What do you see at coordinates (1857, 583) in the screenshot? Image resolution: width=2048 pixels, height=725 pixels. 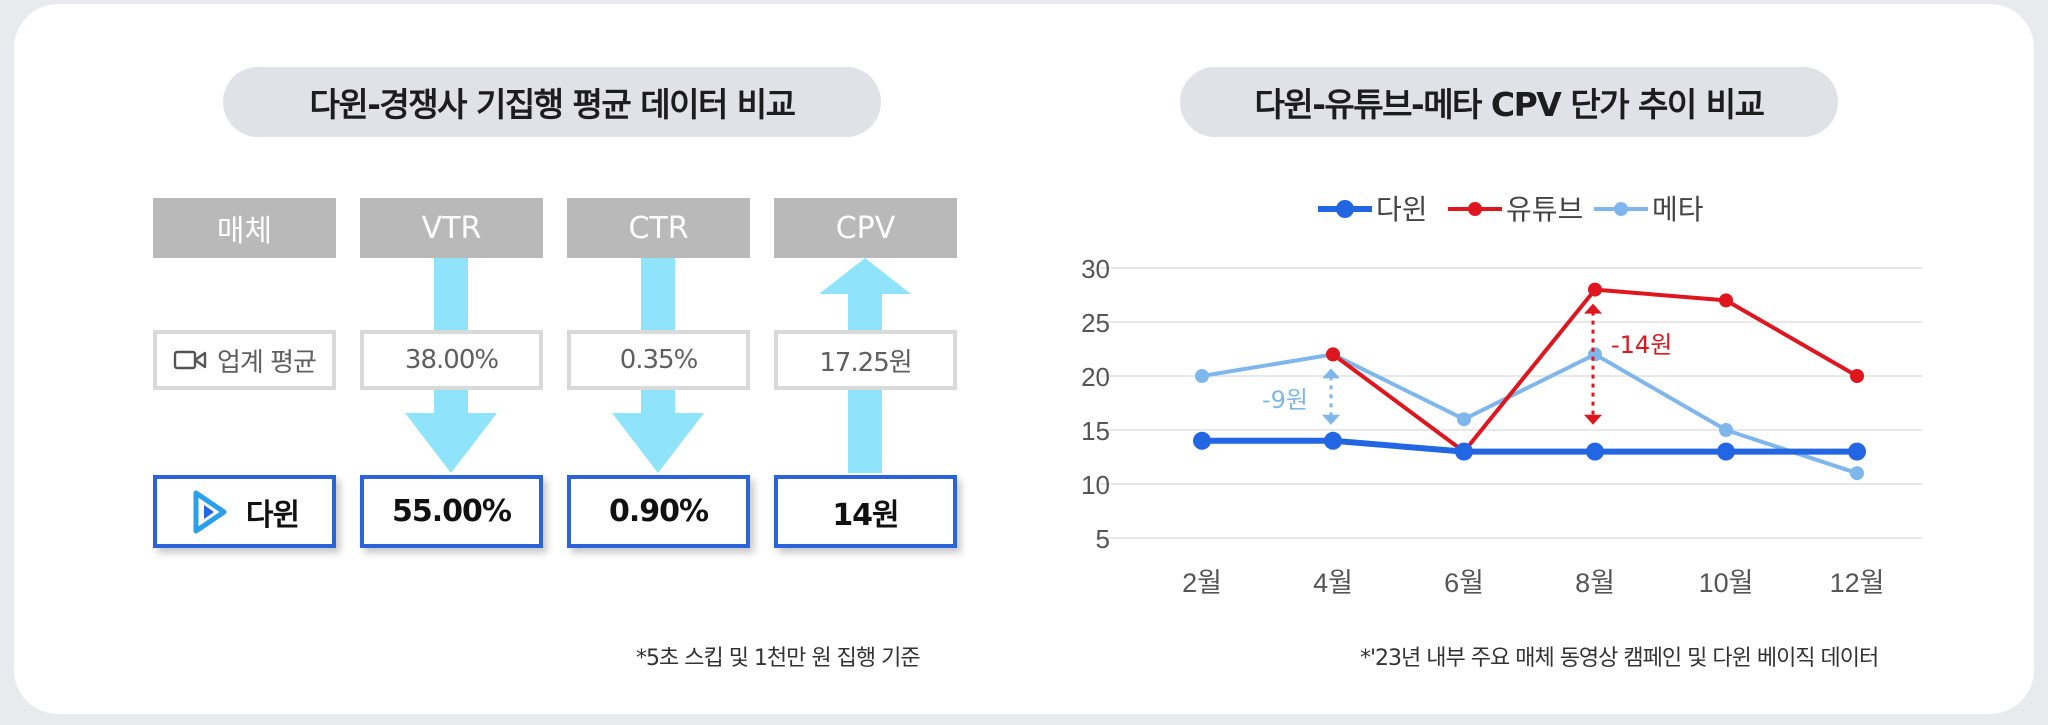 I see `x-tick-label: 12월` at bounding box center [1857, 583].